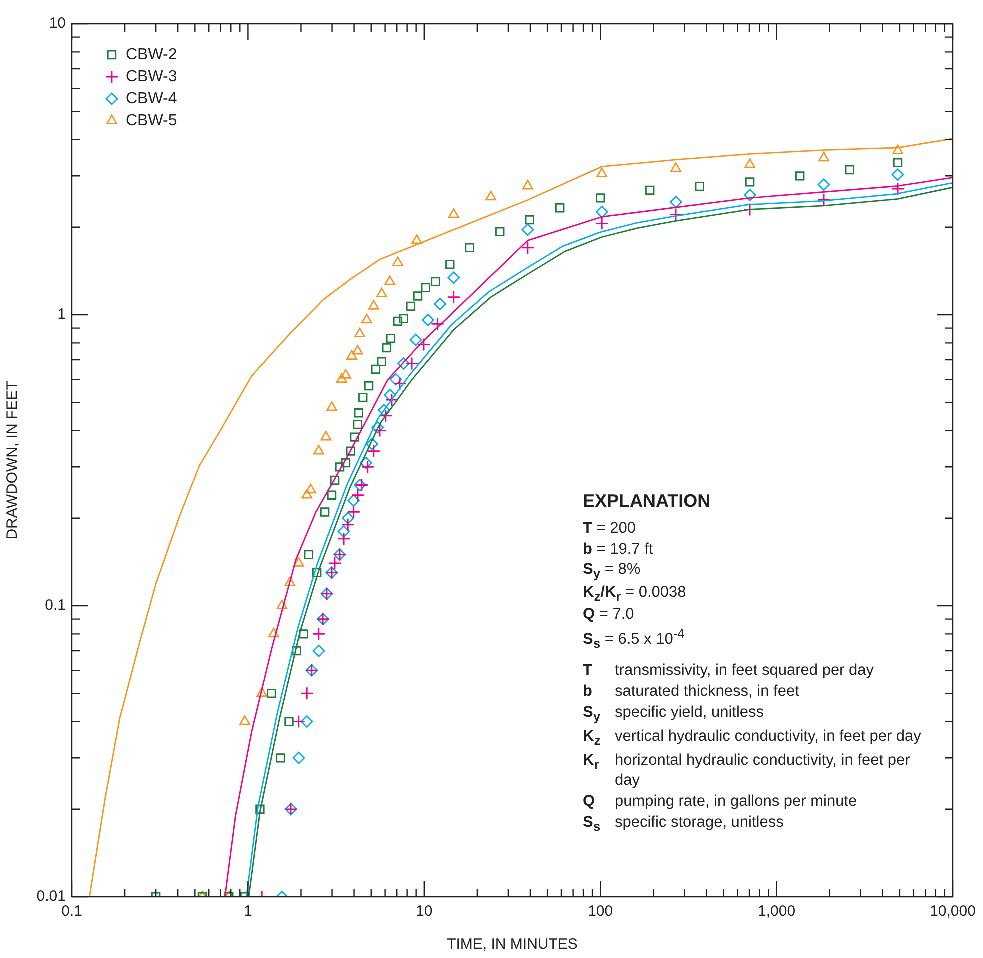 This screenshot has width=983, height=958. Describe the element at coordinates (424, 911) in the screenshot. I see `x-tick-label: 10` at that location.